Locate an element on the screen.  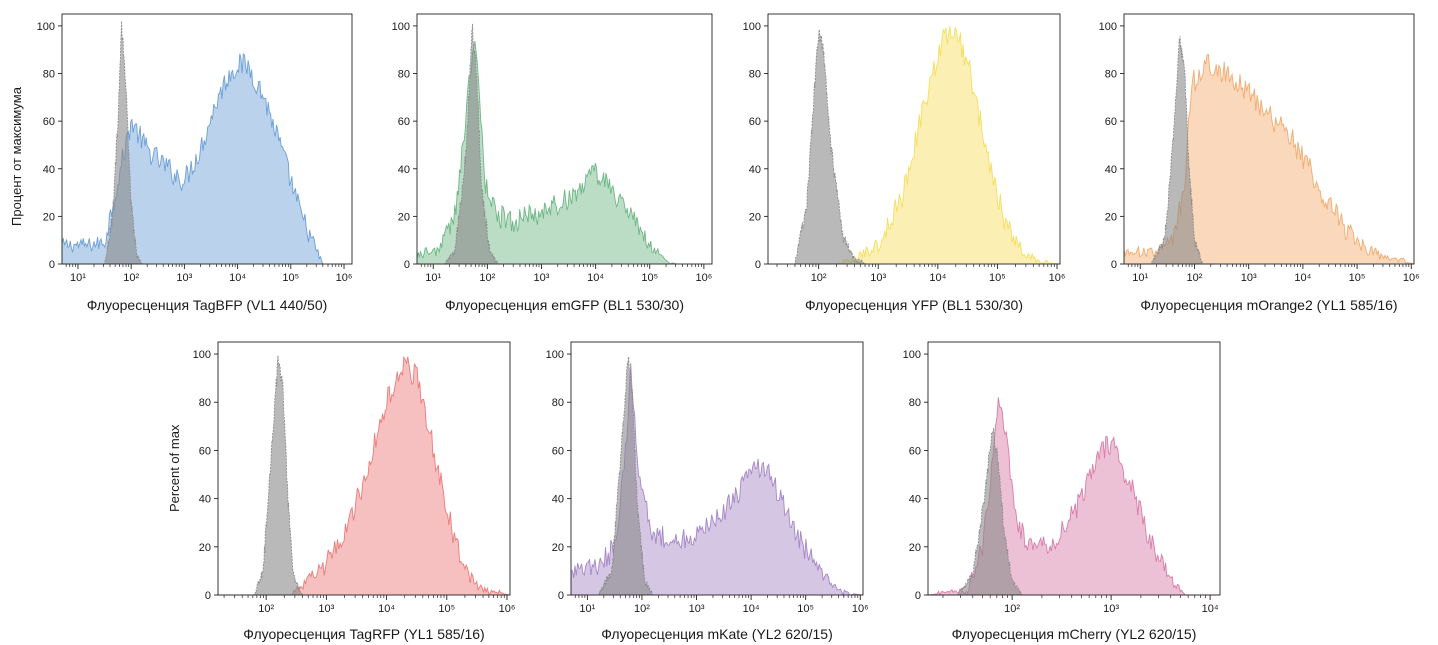
x-axis-label: Флуоресценция mCherry (YL2 620/15) is located at coordinates (1074, 634).